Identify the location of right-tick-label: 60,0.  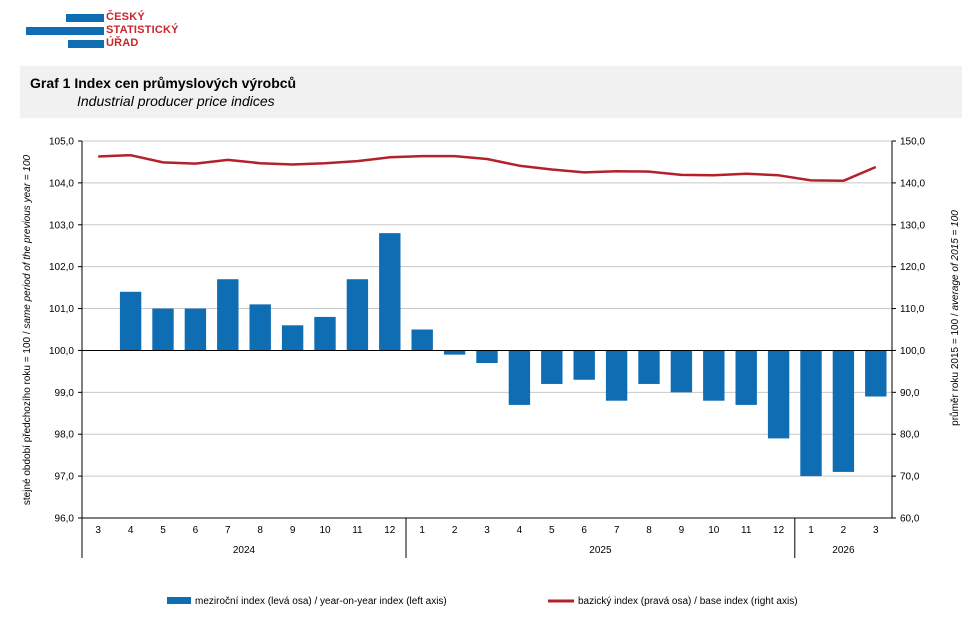
(910, 519).